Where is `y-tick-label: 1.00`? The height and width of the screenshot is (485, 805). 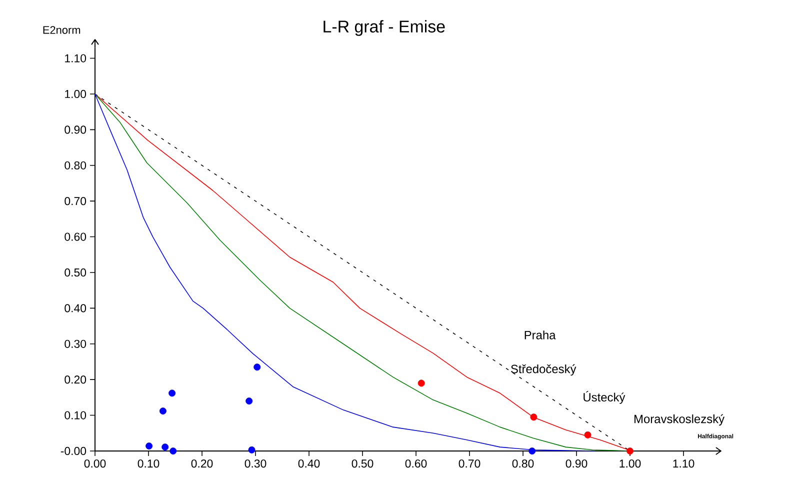
y-tick-label: 1.00 is located at coordinates (75, 94).